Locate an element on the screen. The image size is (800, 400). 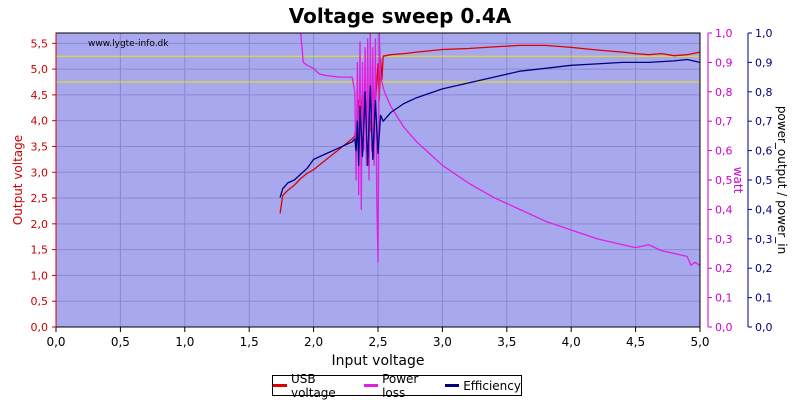
y-right2-tick-label: 0,9 is located at coordinates (764, 62).